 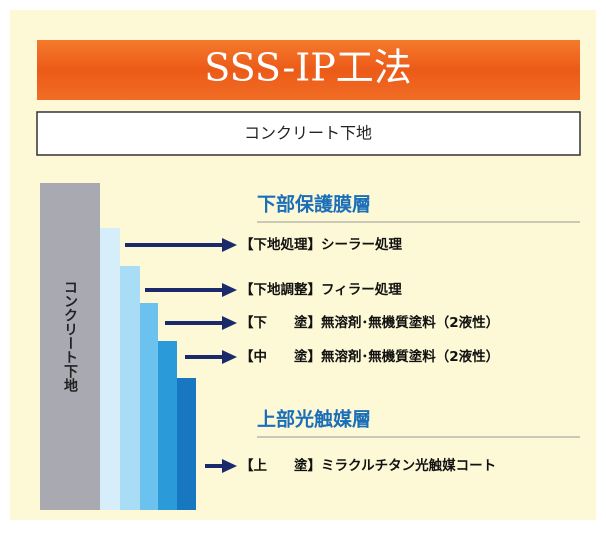 I want to click on substrate-label: コンクリート下地, so click(x=70, y=336).